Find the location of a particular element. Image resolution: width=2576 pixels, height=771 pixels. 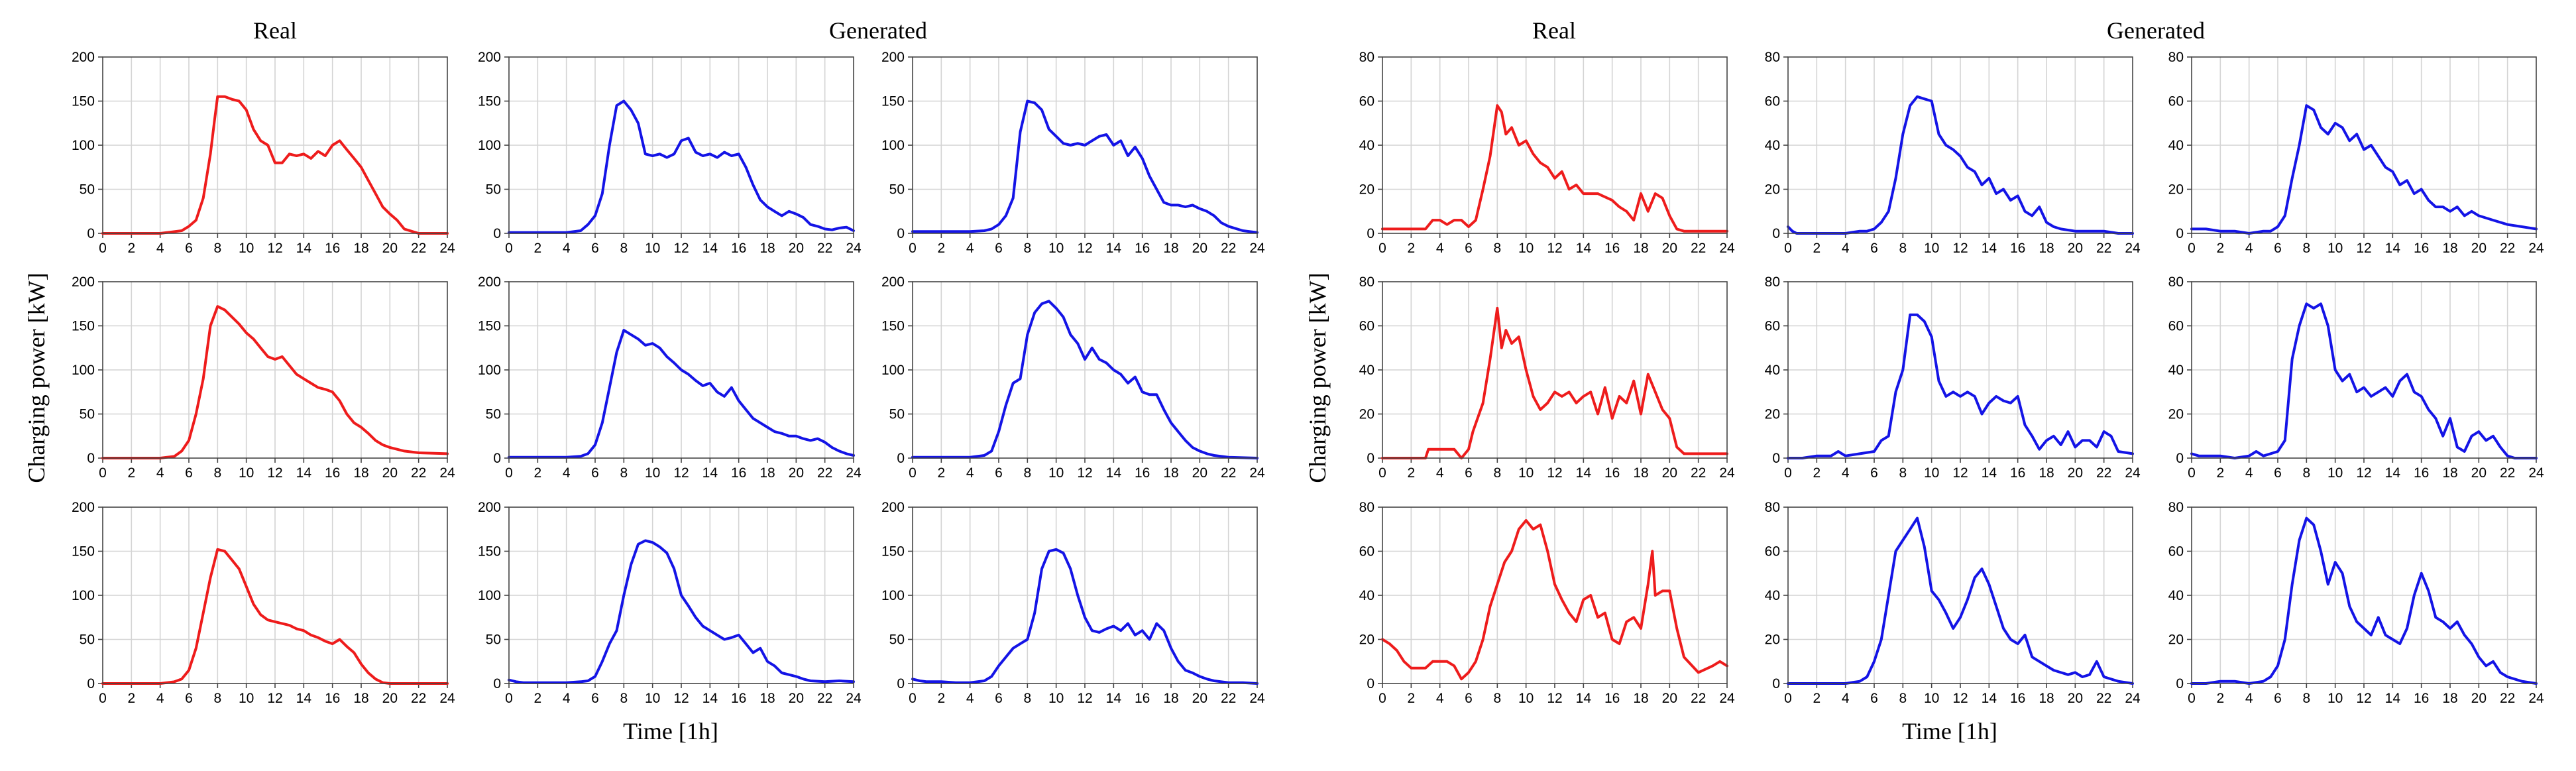

header-right-generated: Generated is located at coordinates (2156, 31).